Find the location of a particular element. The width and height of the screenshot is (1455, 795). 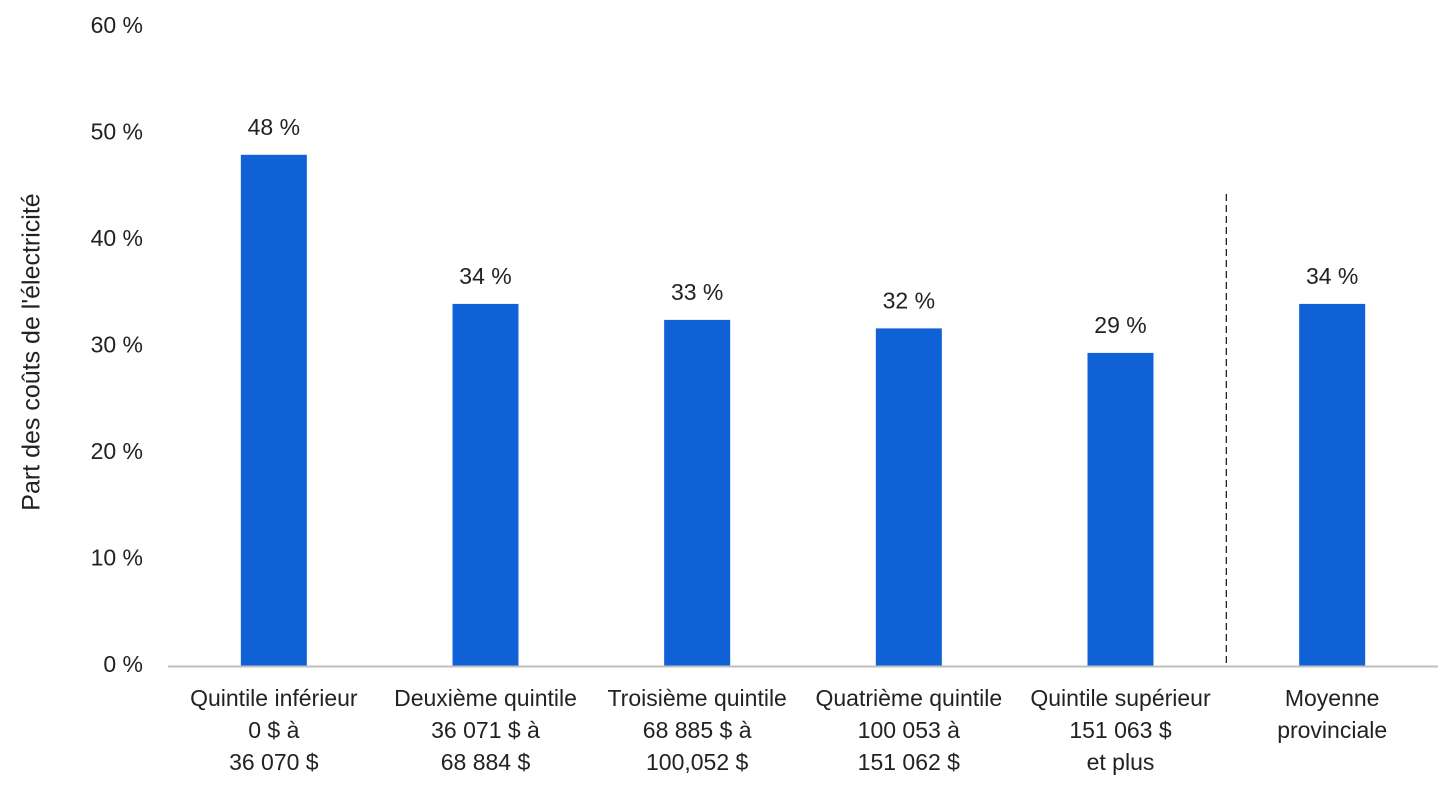

category-label-5: Moyenne provinciale is located at coordinates (1332, 714).